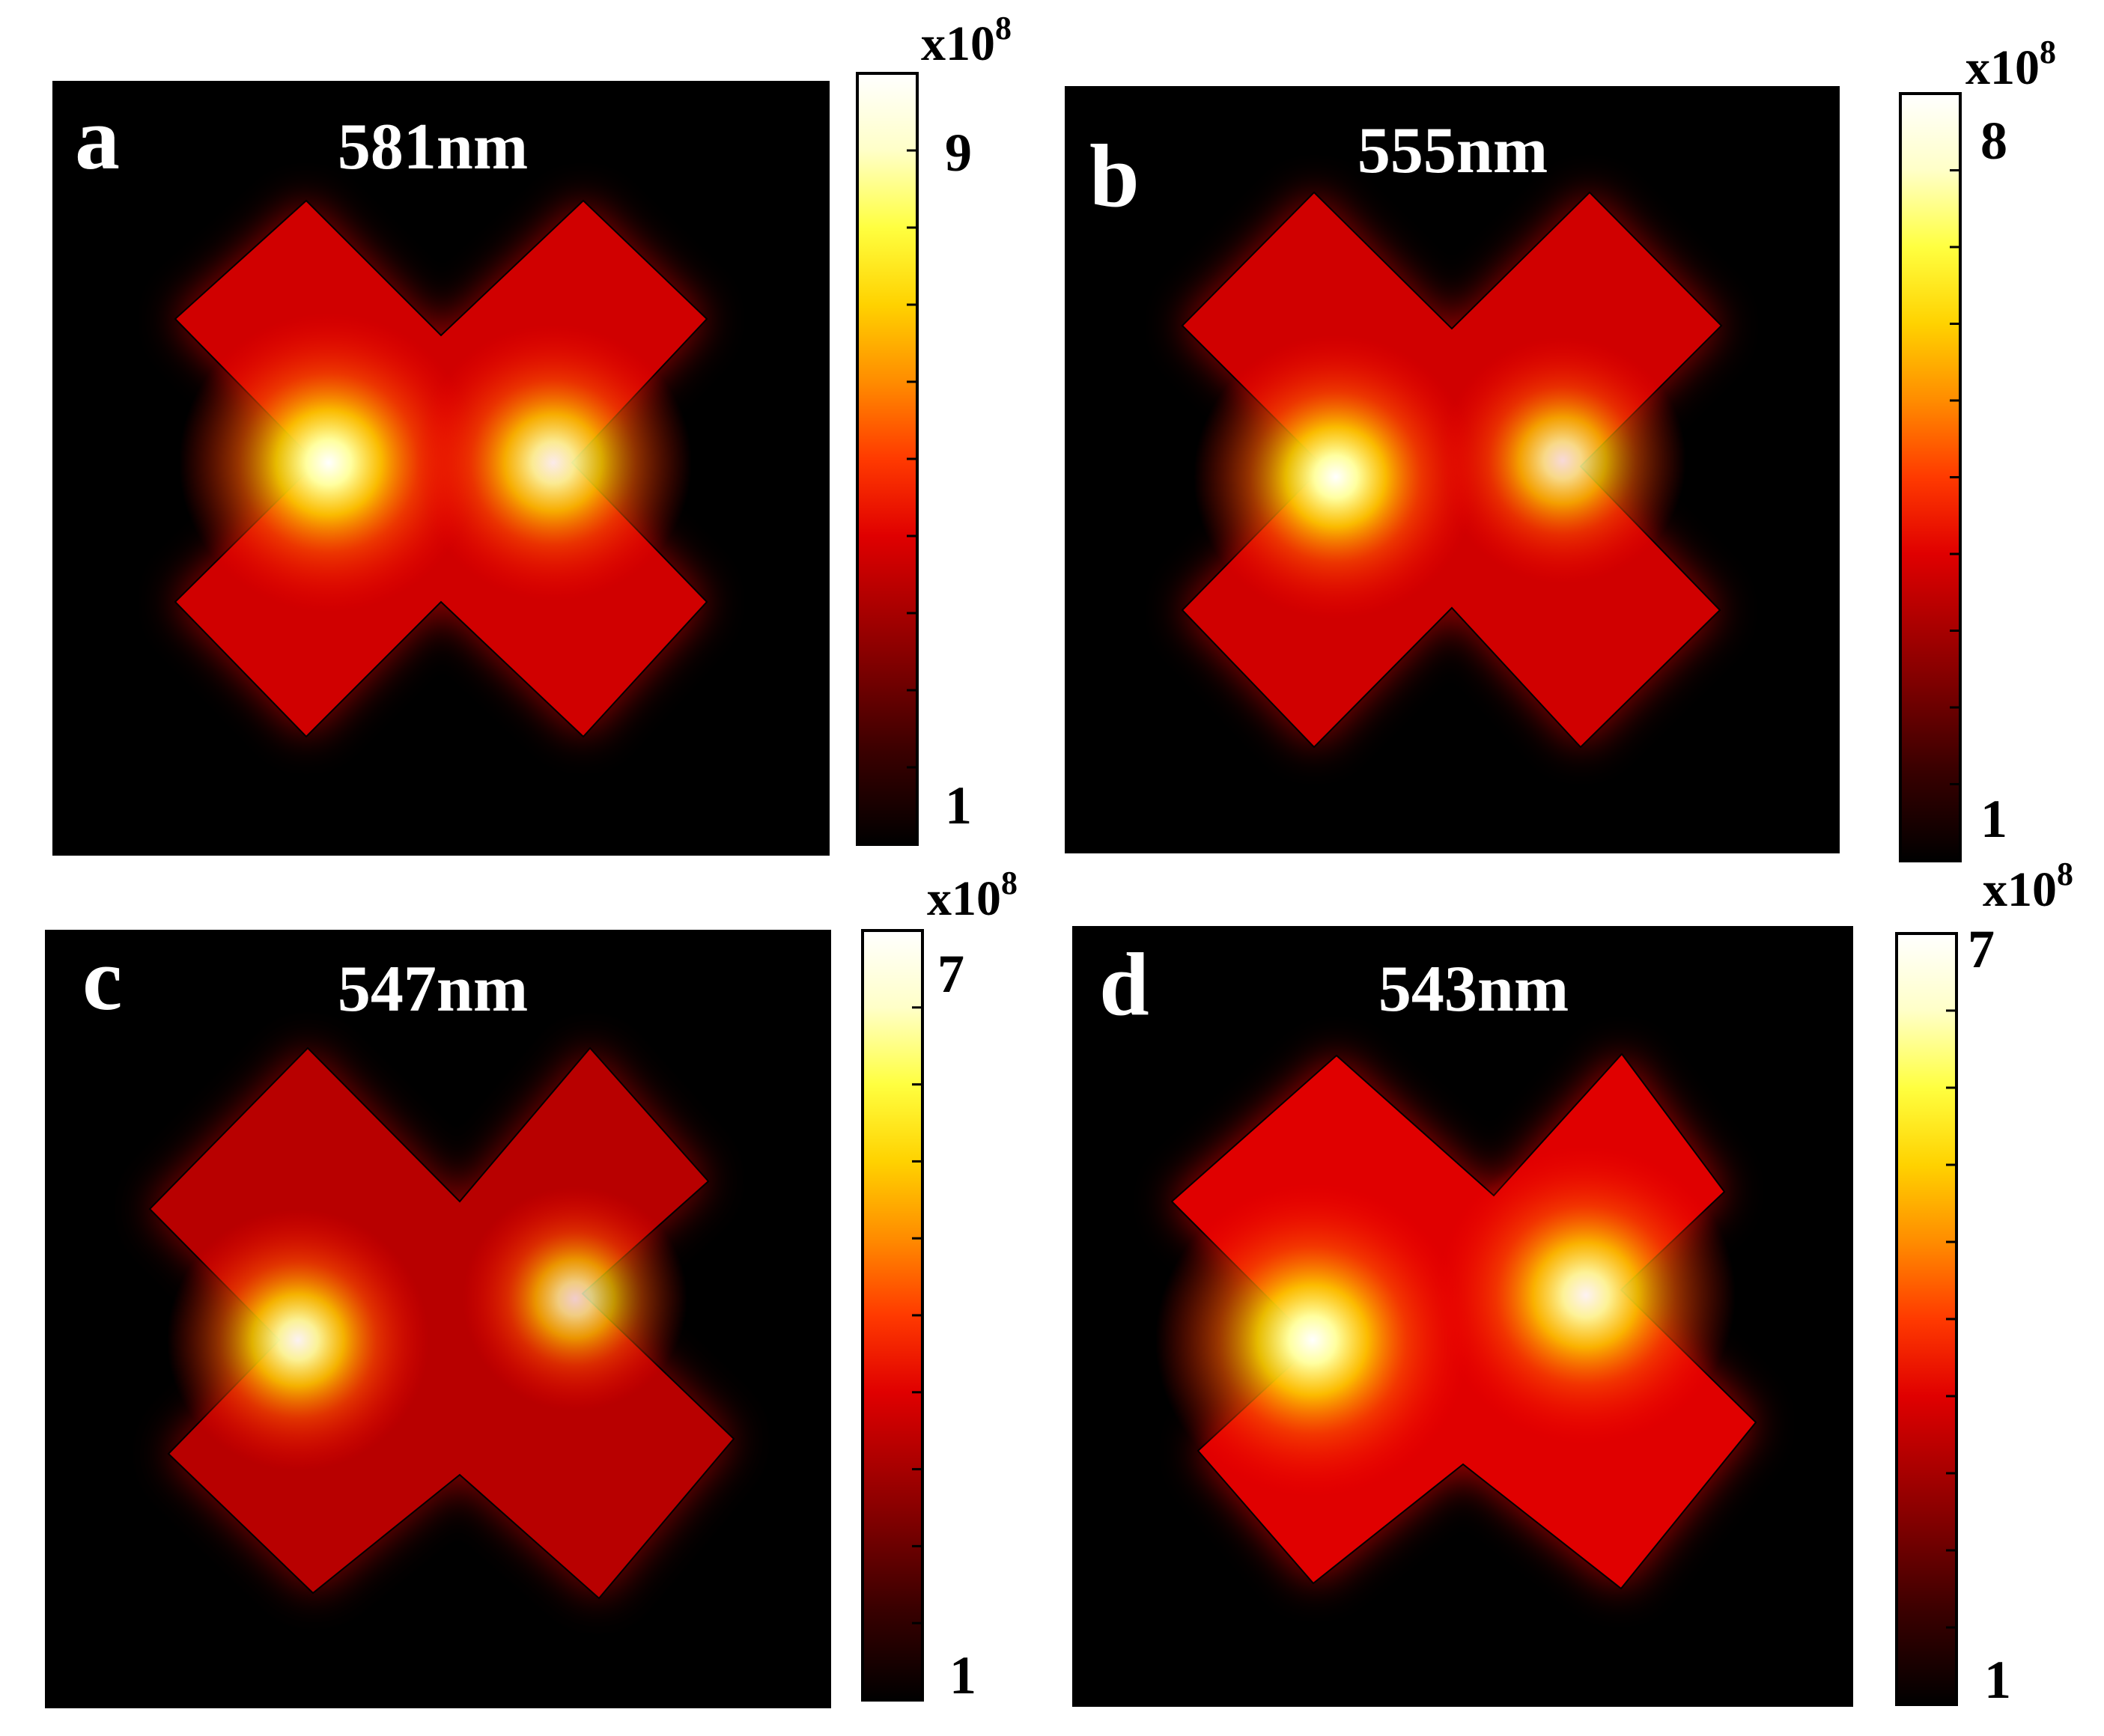 The height and width of the screenshot is (1736, 2104). What do you see at coordinates (1993, 819) in the screenshot?
I see `panel-b-scale-min: 1` at bounding box center [1993, 819].